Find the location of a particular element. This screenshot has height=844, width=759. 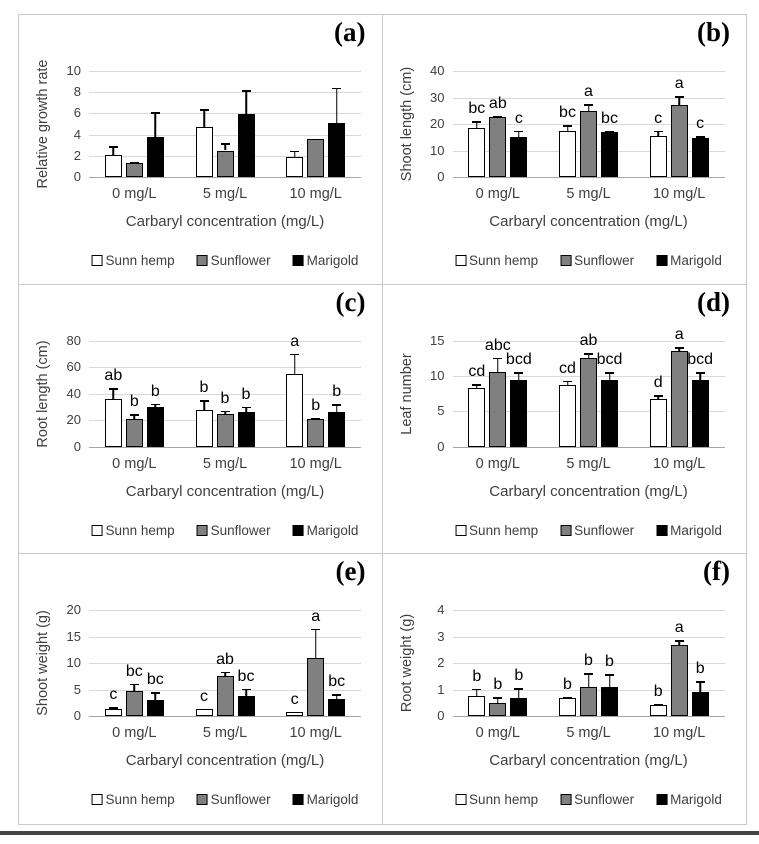

x-tick-label: 10 mg/L is located at coordinates (315, 194).